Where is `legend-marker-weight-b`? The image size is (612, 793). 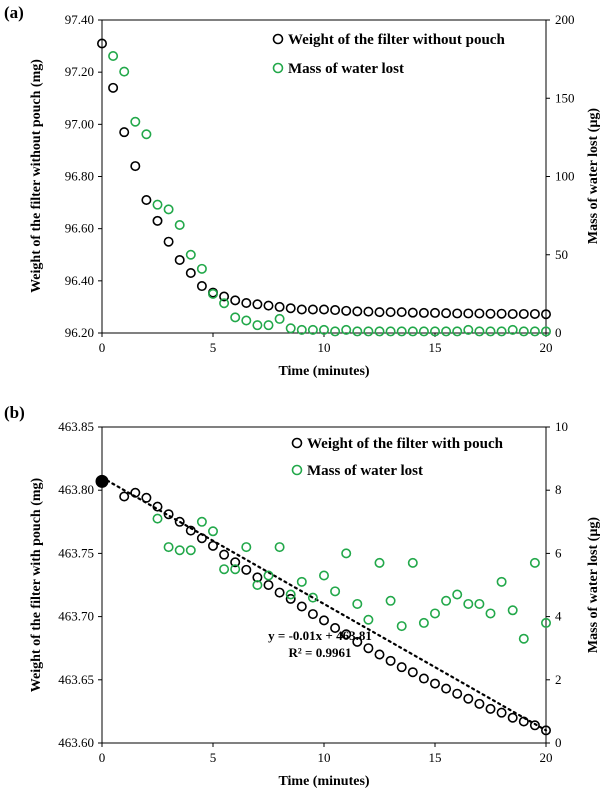
legend-marker-weight-b is located at coordinates (297, 443).